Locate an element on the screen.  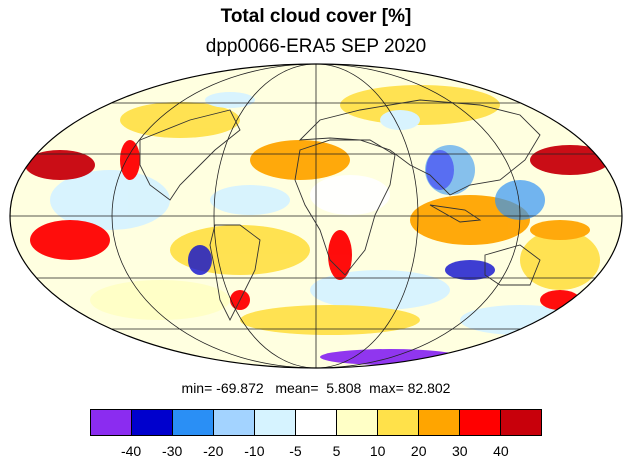
colorbar-tick-label: -20 is located at coordinates (213, 451).